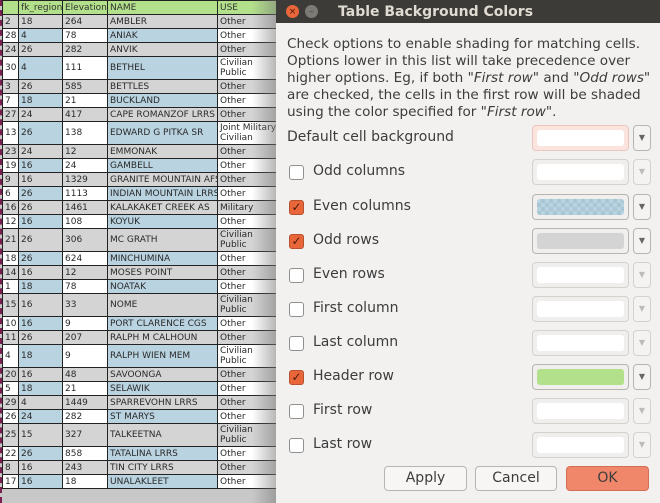 This screenshot has width=660, height=503. I want to click on table-cell: EMMONAK, so click(162, 151).